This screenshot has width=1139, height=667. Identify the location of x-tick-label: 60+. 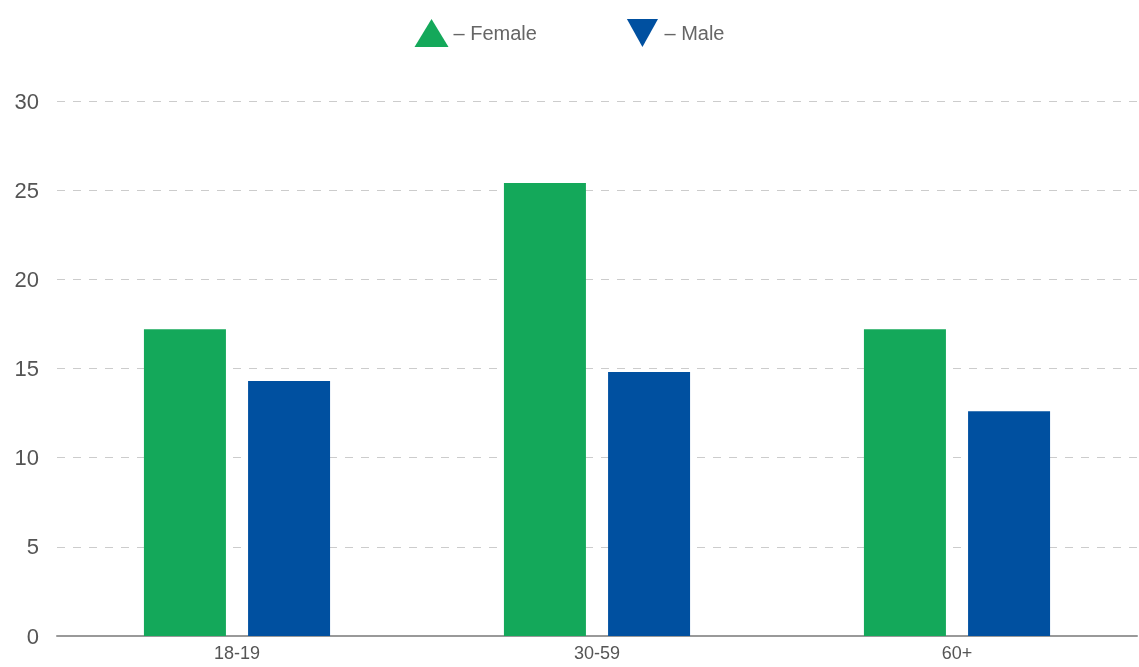
(957, 653).